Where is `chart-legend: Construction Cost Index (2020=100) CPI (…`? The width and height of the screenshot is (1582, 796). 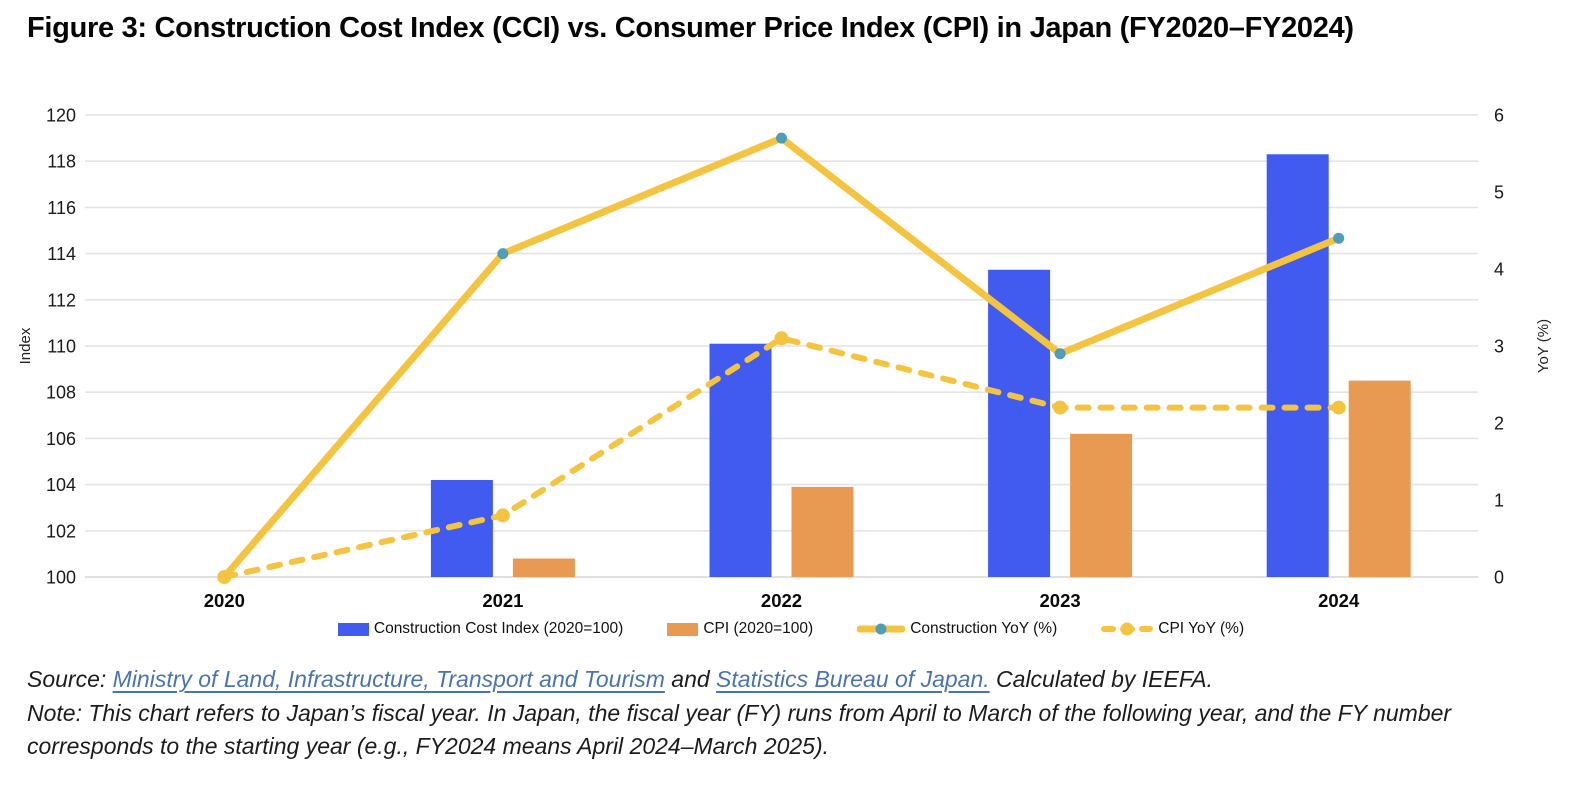
chart-legend: Construction Cost Index (2020=100) CPI (… is located at coordinates (791, 629).